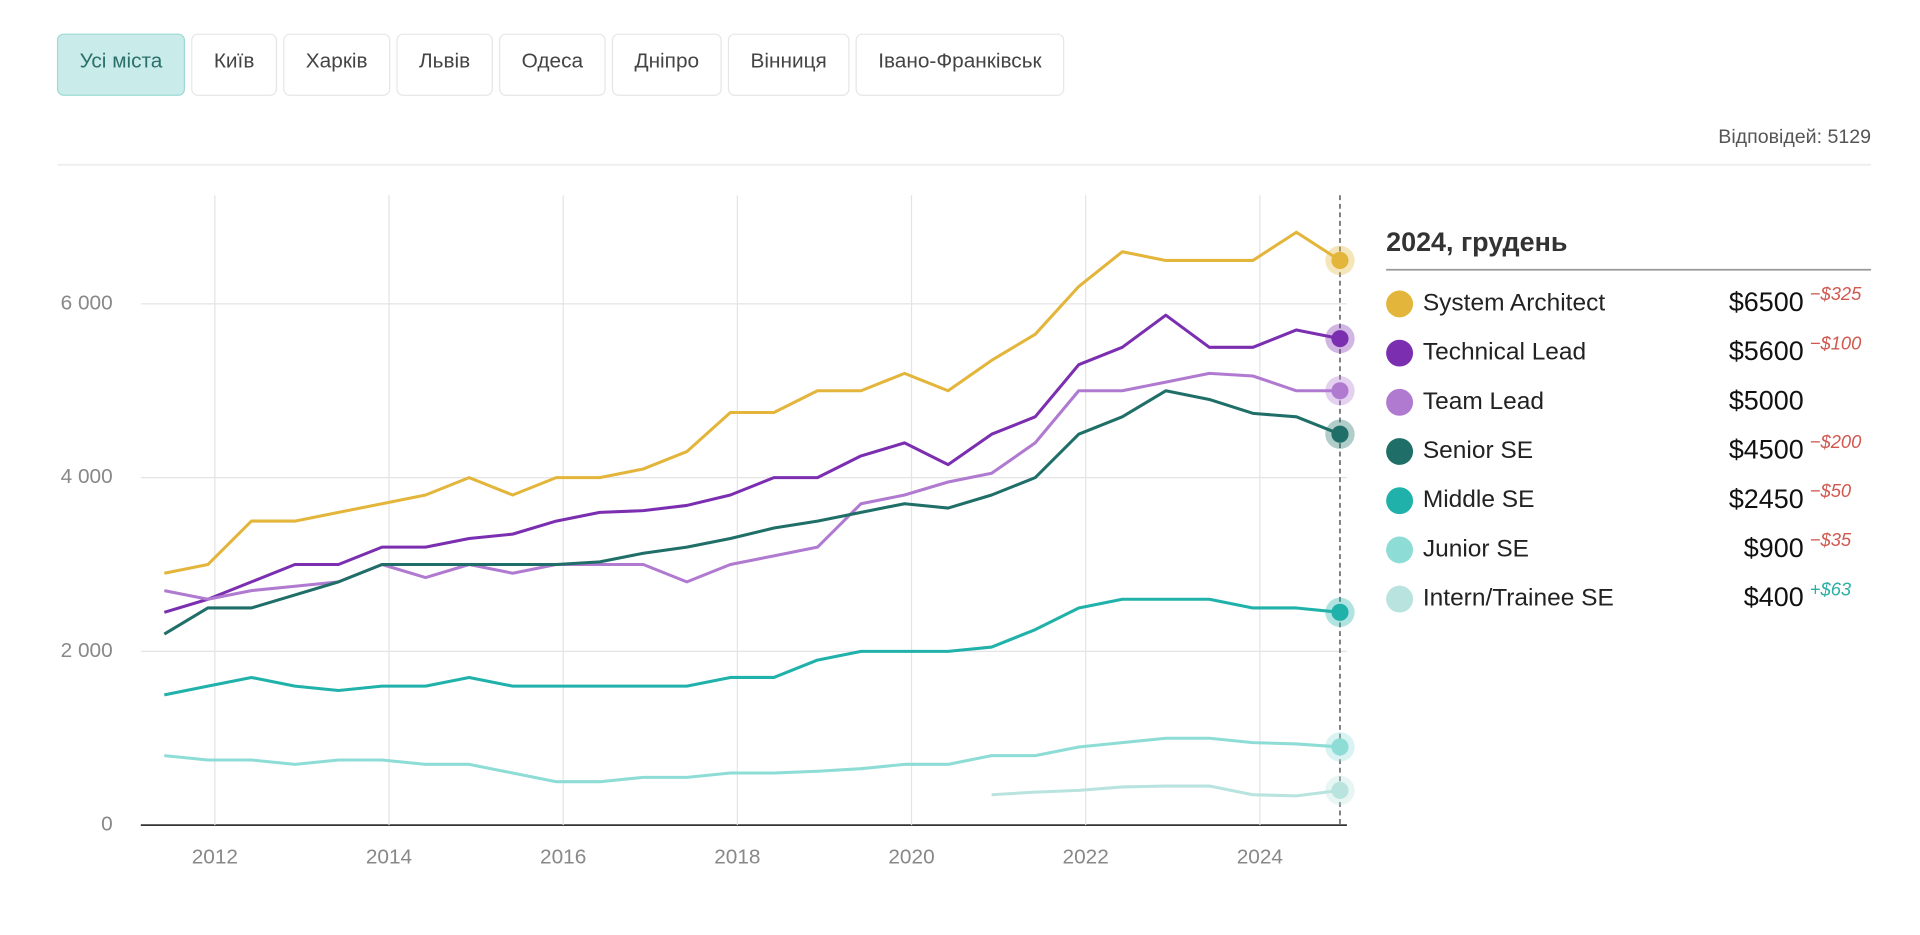  I want to click on tab-label: Усі міста, so click(121, 61).